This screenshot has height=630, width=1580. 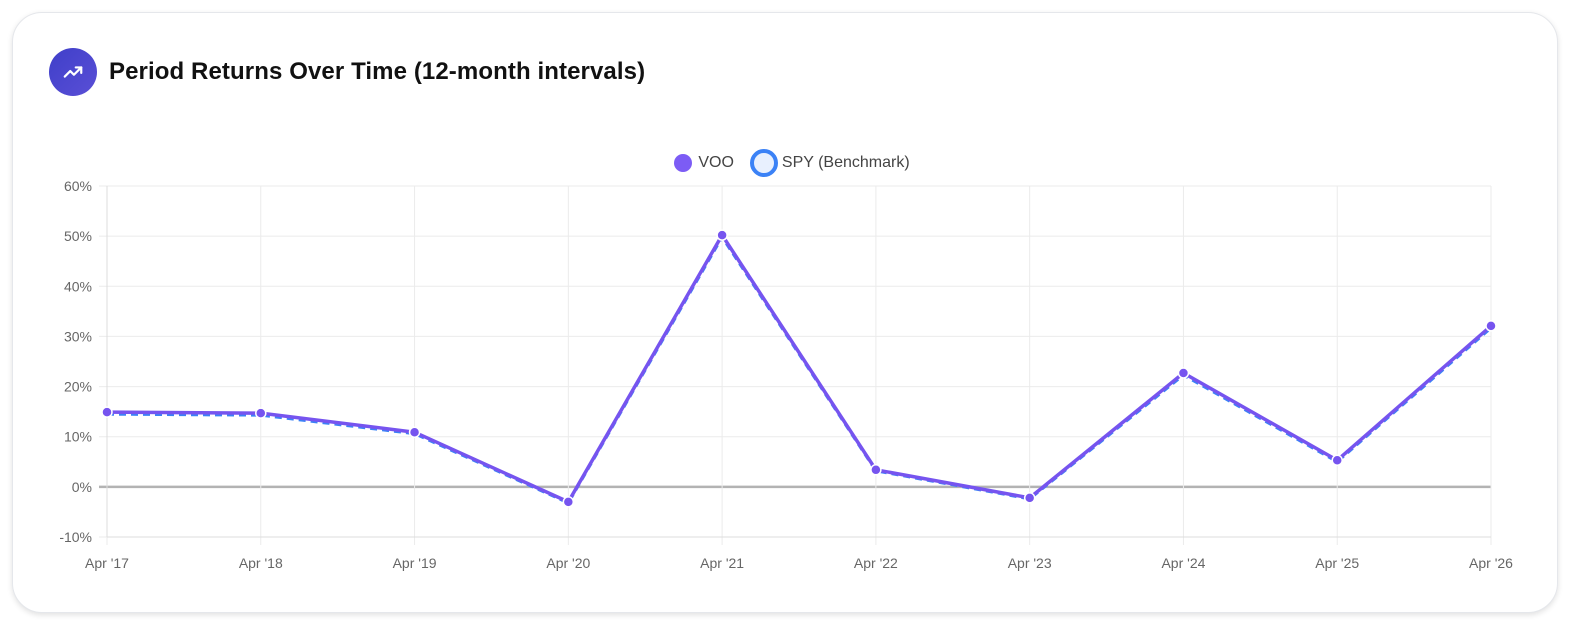 What do you see at coordinates (716, 162) in the screenshot?
I see `legend-label-voo: VOO` at bounding box center [716, 162].